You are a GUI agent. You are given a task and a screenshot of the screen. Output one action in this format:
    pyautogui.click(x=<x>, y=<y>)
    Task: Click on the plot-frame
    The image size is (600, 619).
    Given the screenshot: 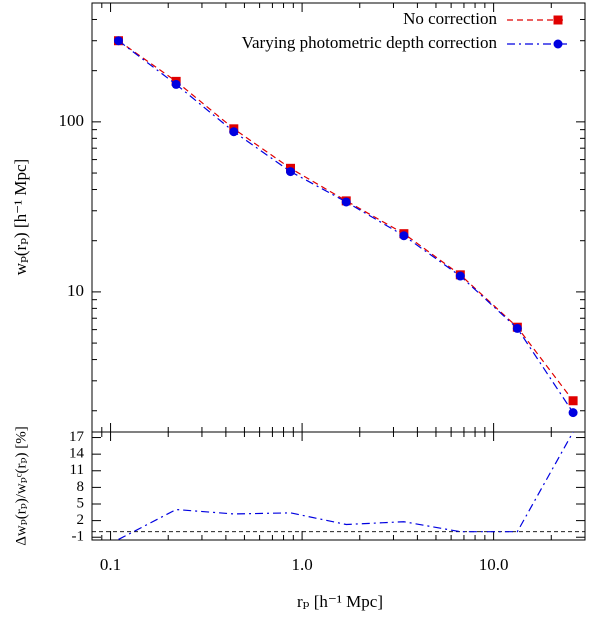 What is the action you would take?
    pyautogui.click(x=338, y=486)
    